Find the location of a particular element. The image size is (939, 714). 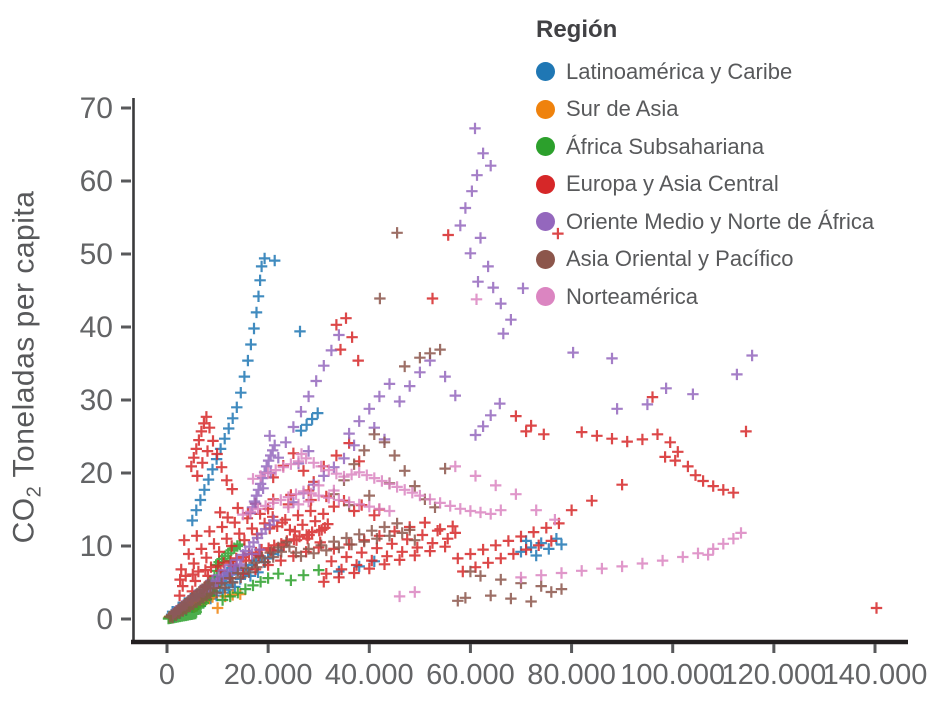

legend-label: Asia Oriental y Pacífico is located at coordinates (680, 259).